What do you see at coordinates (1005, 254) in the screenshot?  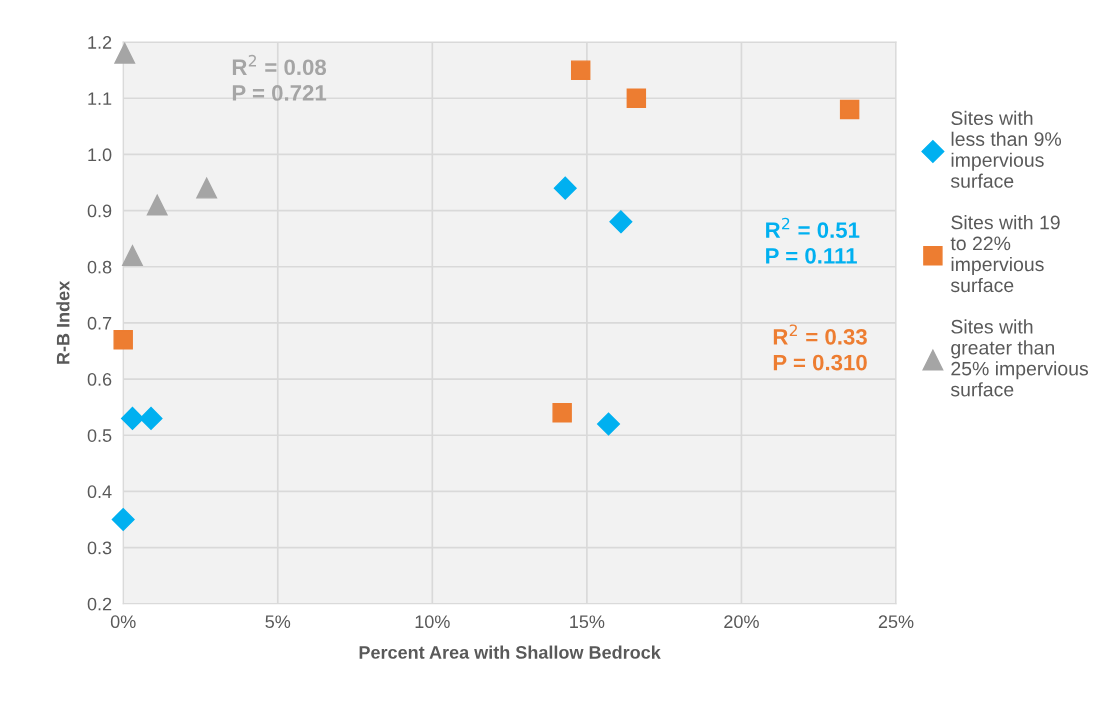 I see `legend-label: Sites with 19 to 22% impervious surface` at bounding box center [1005, 254].